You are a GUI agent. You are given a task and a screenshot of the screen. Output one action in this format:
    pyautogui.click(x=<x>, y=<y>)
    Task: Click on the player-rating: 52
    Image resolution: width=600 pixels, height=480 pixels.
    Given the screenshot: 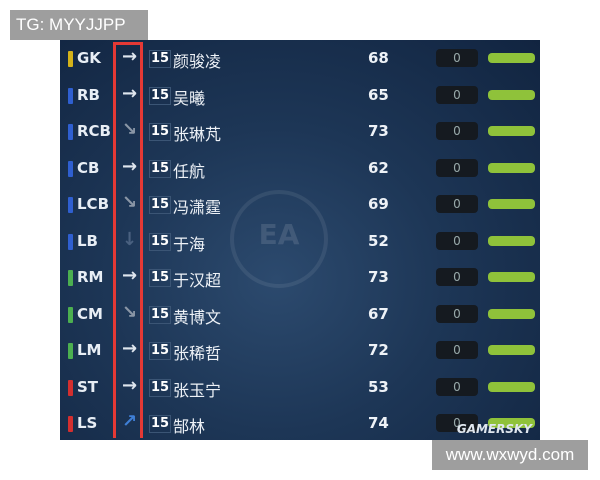 What is the action you would take?
    pyautogui.click(x=378, y=240)
    